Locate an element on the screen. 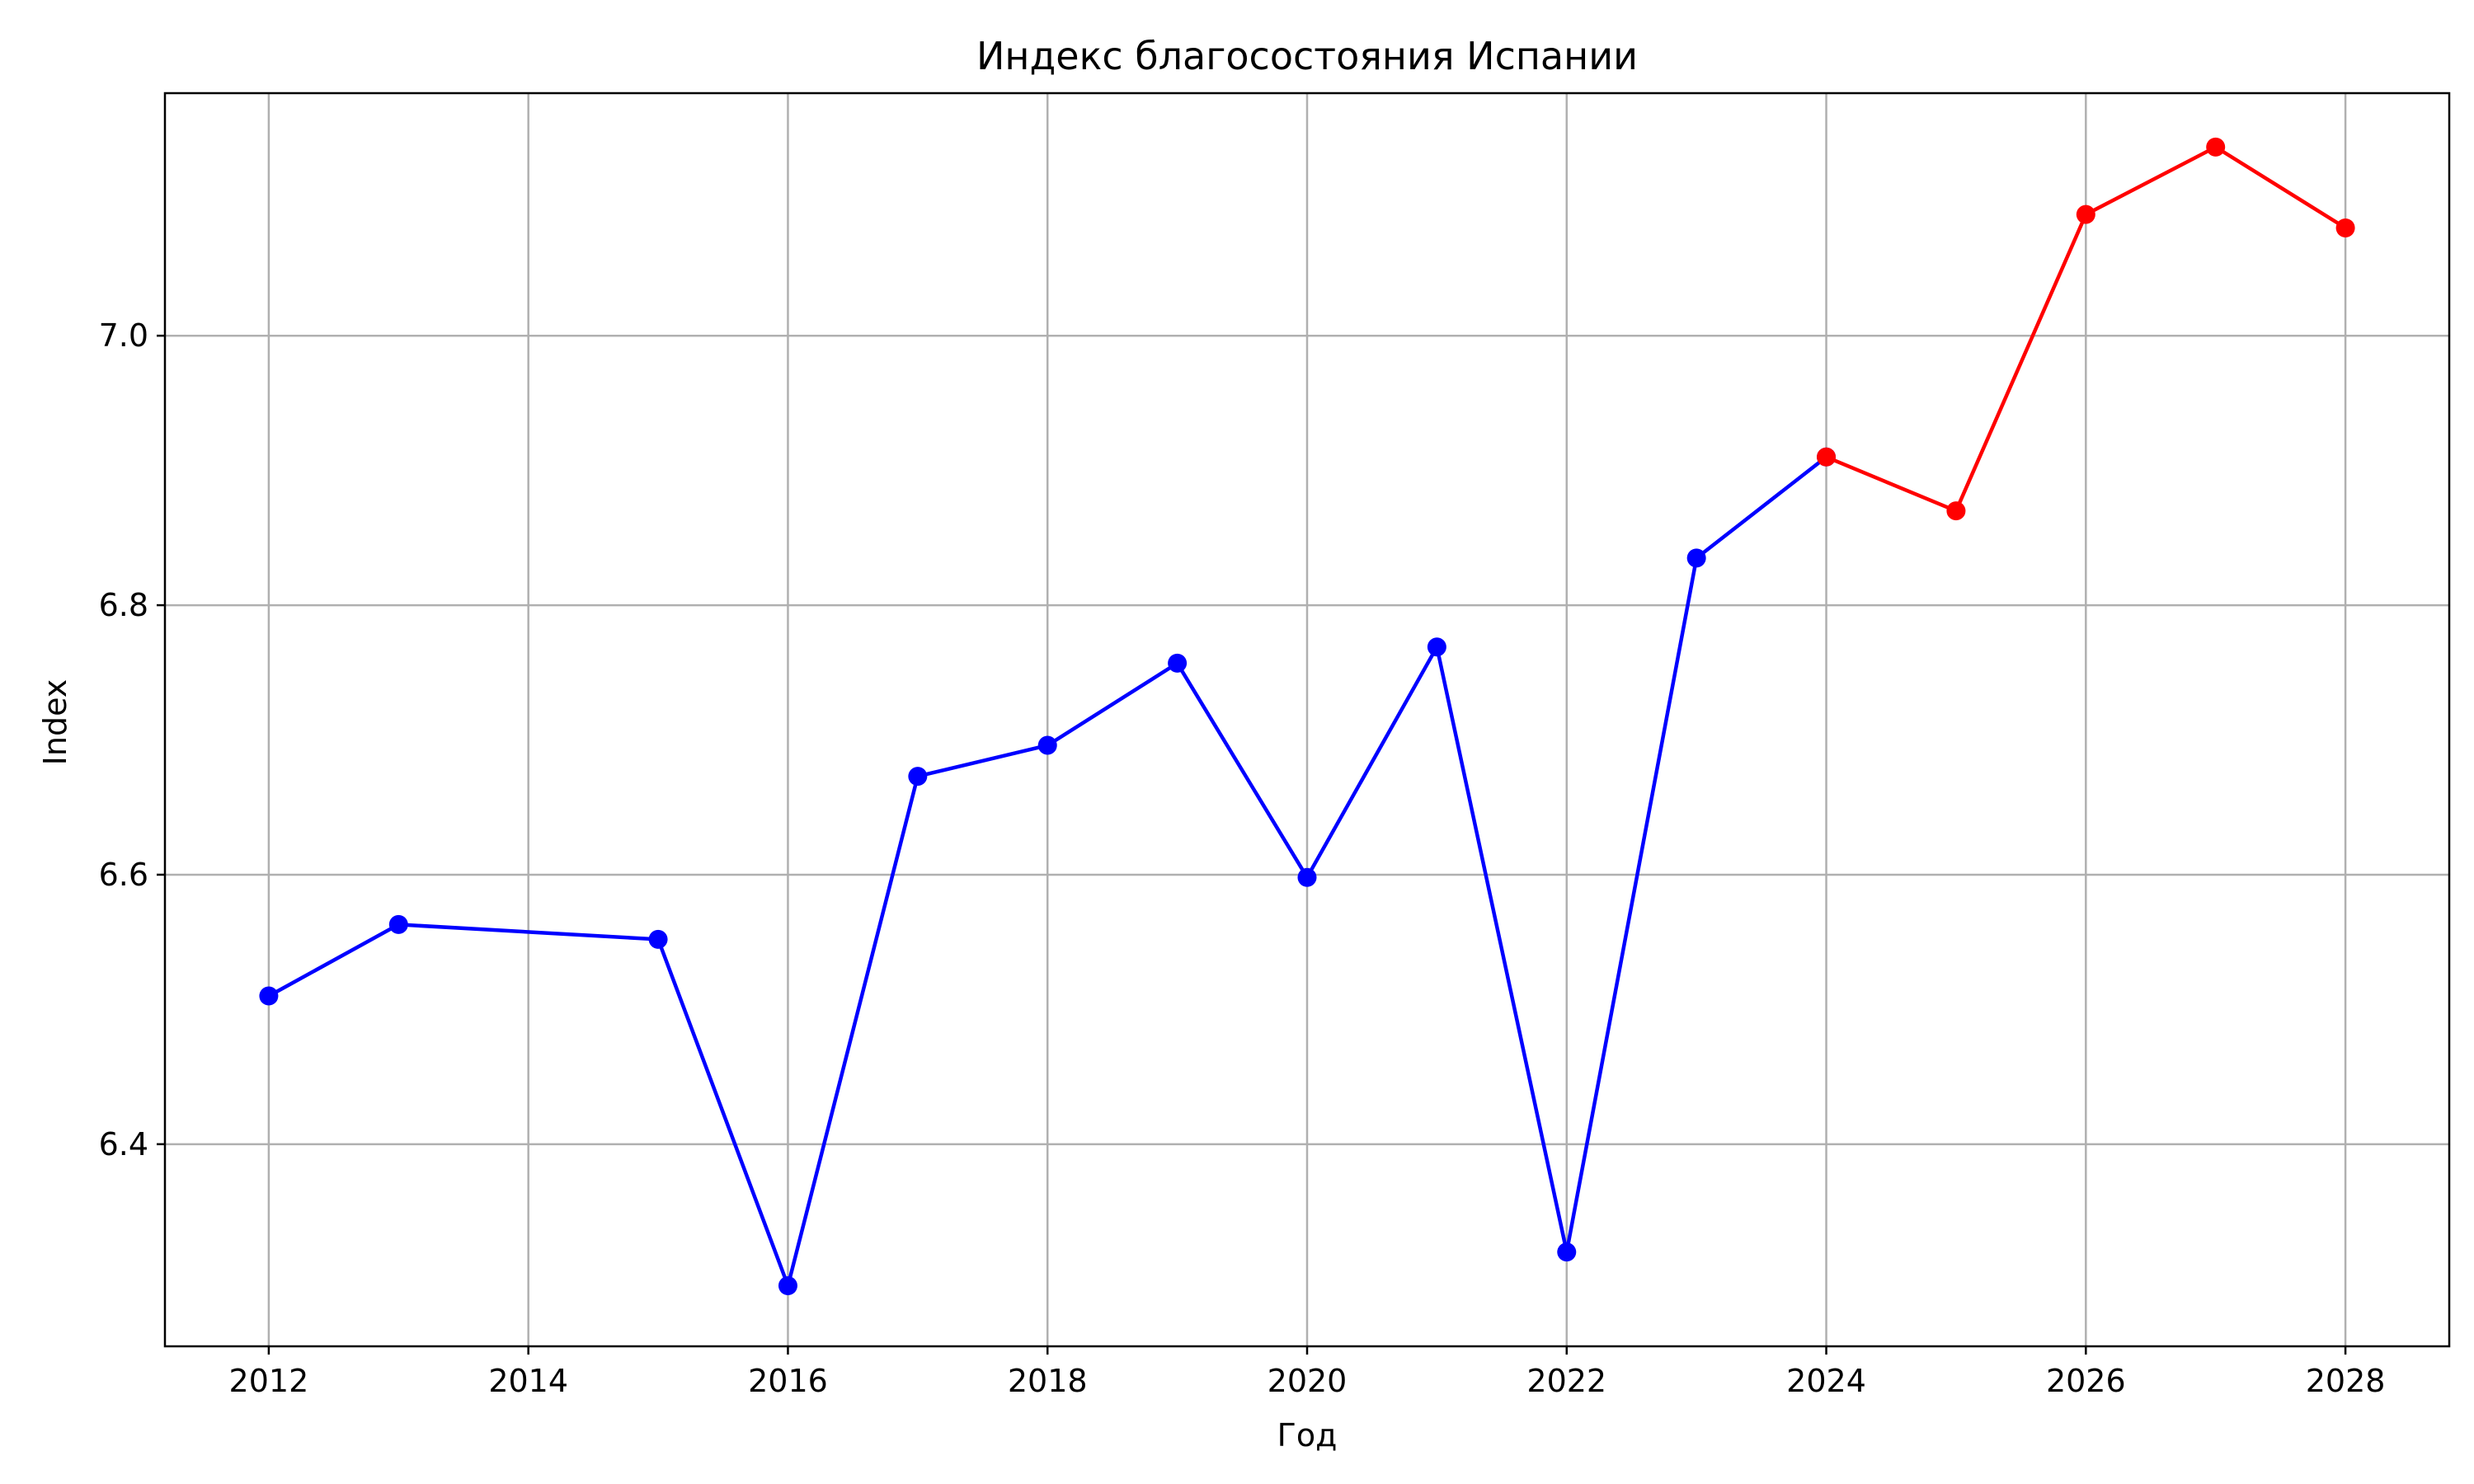 The height and width of the screenshot is (1484, 2474). x-tick-label: 2028 is located at coordinates (2346, 1381).